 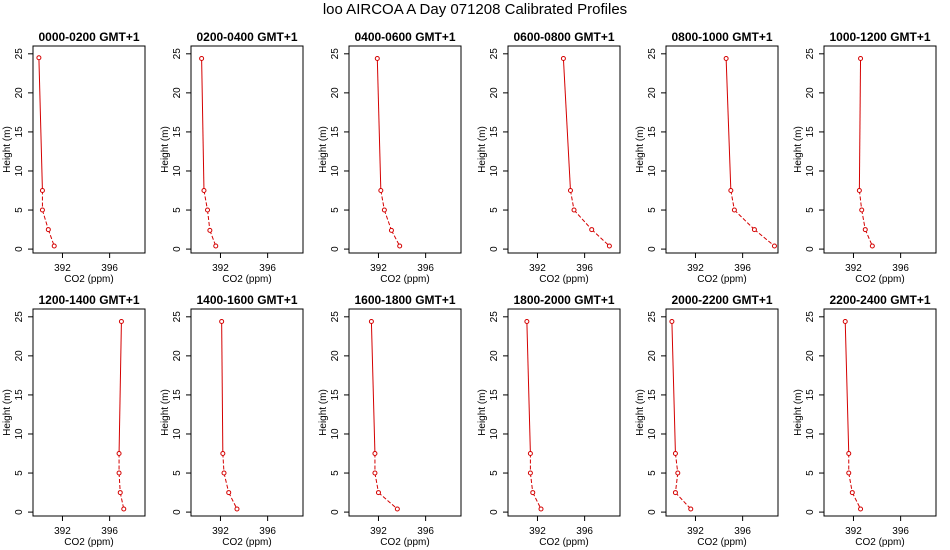 I want to click on panel-title: 1200-1400 GMT+1, so click(x=88, y=300).